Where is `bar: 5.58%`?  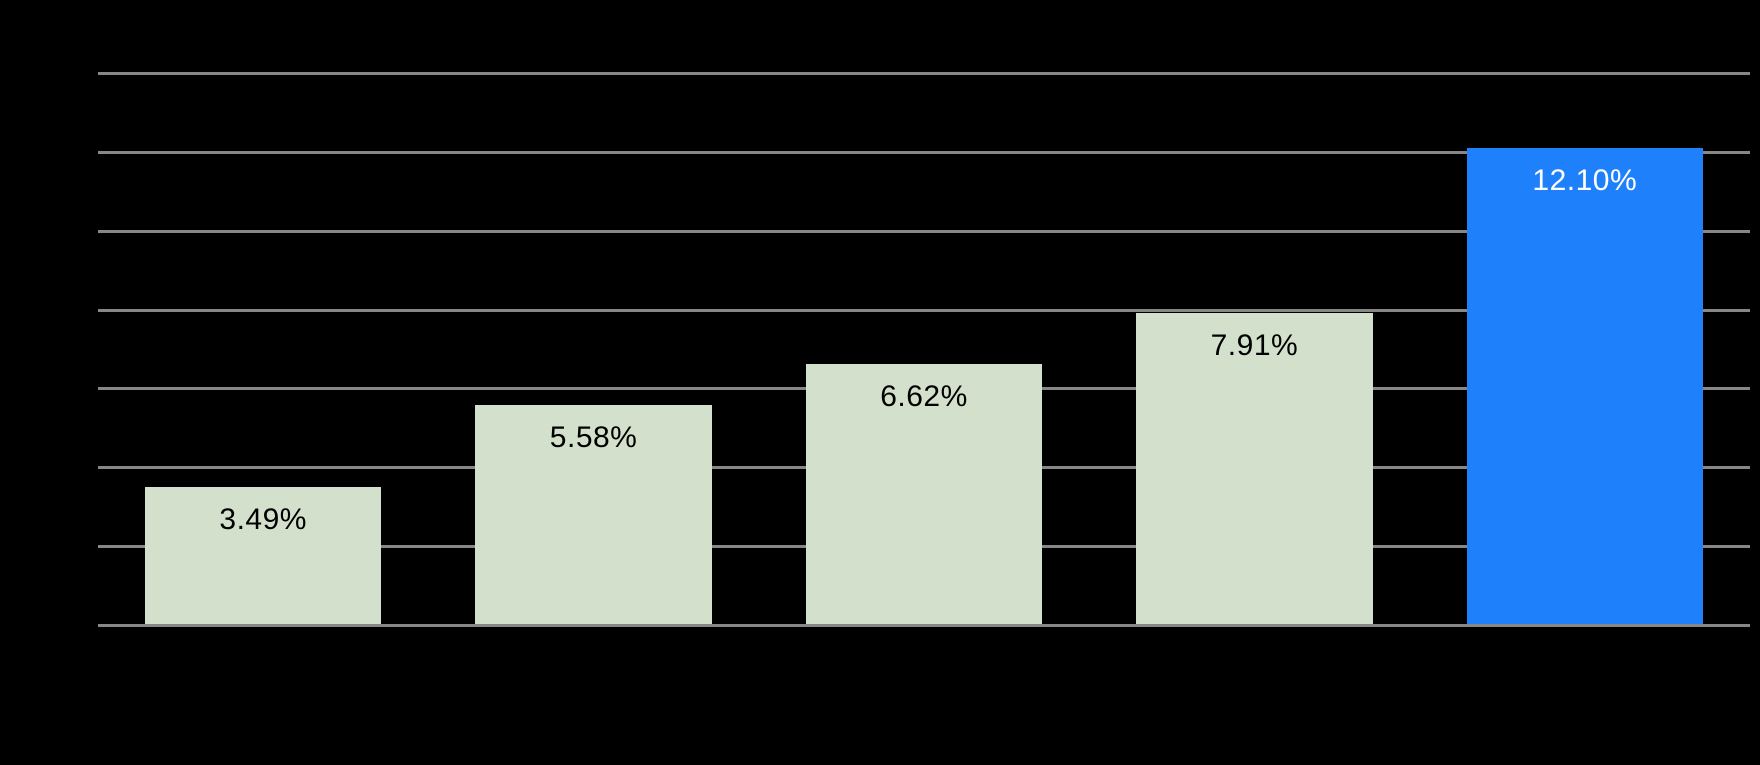 bar: 5.58% is located at coordinates (593, 515).